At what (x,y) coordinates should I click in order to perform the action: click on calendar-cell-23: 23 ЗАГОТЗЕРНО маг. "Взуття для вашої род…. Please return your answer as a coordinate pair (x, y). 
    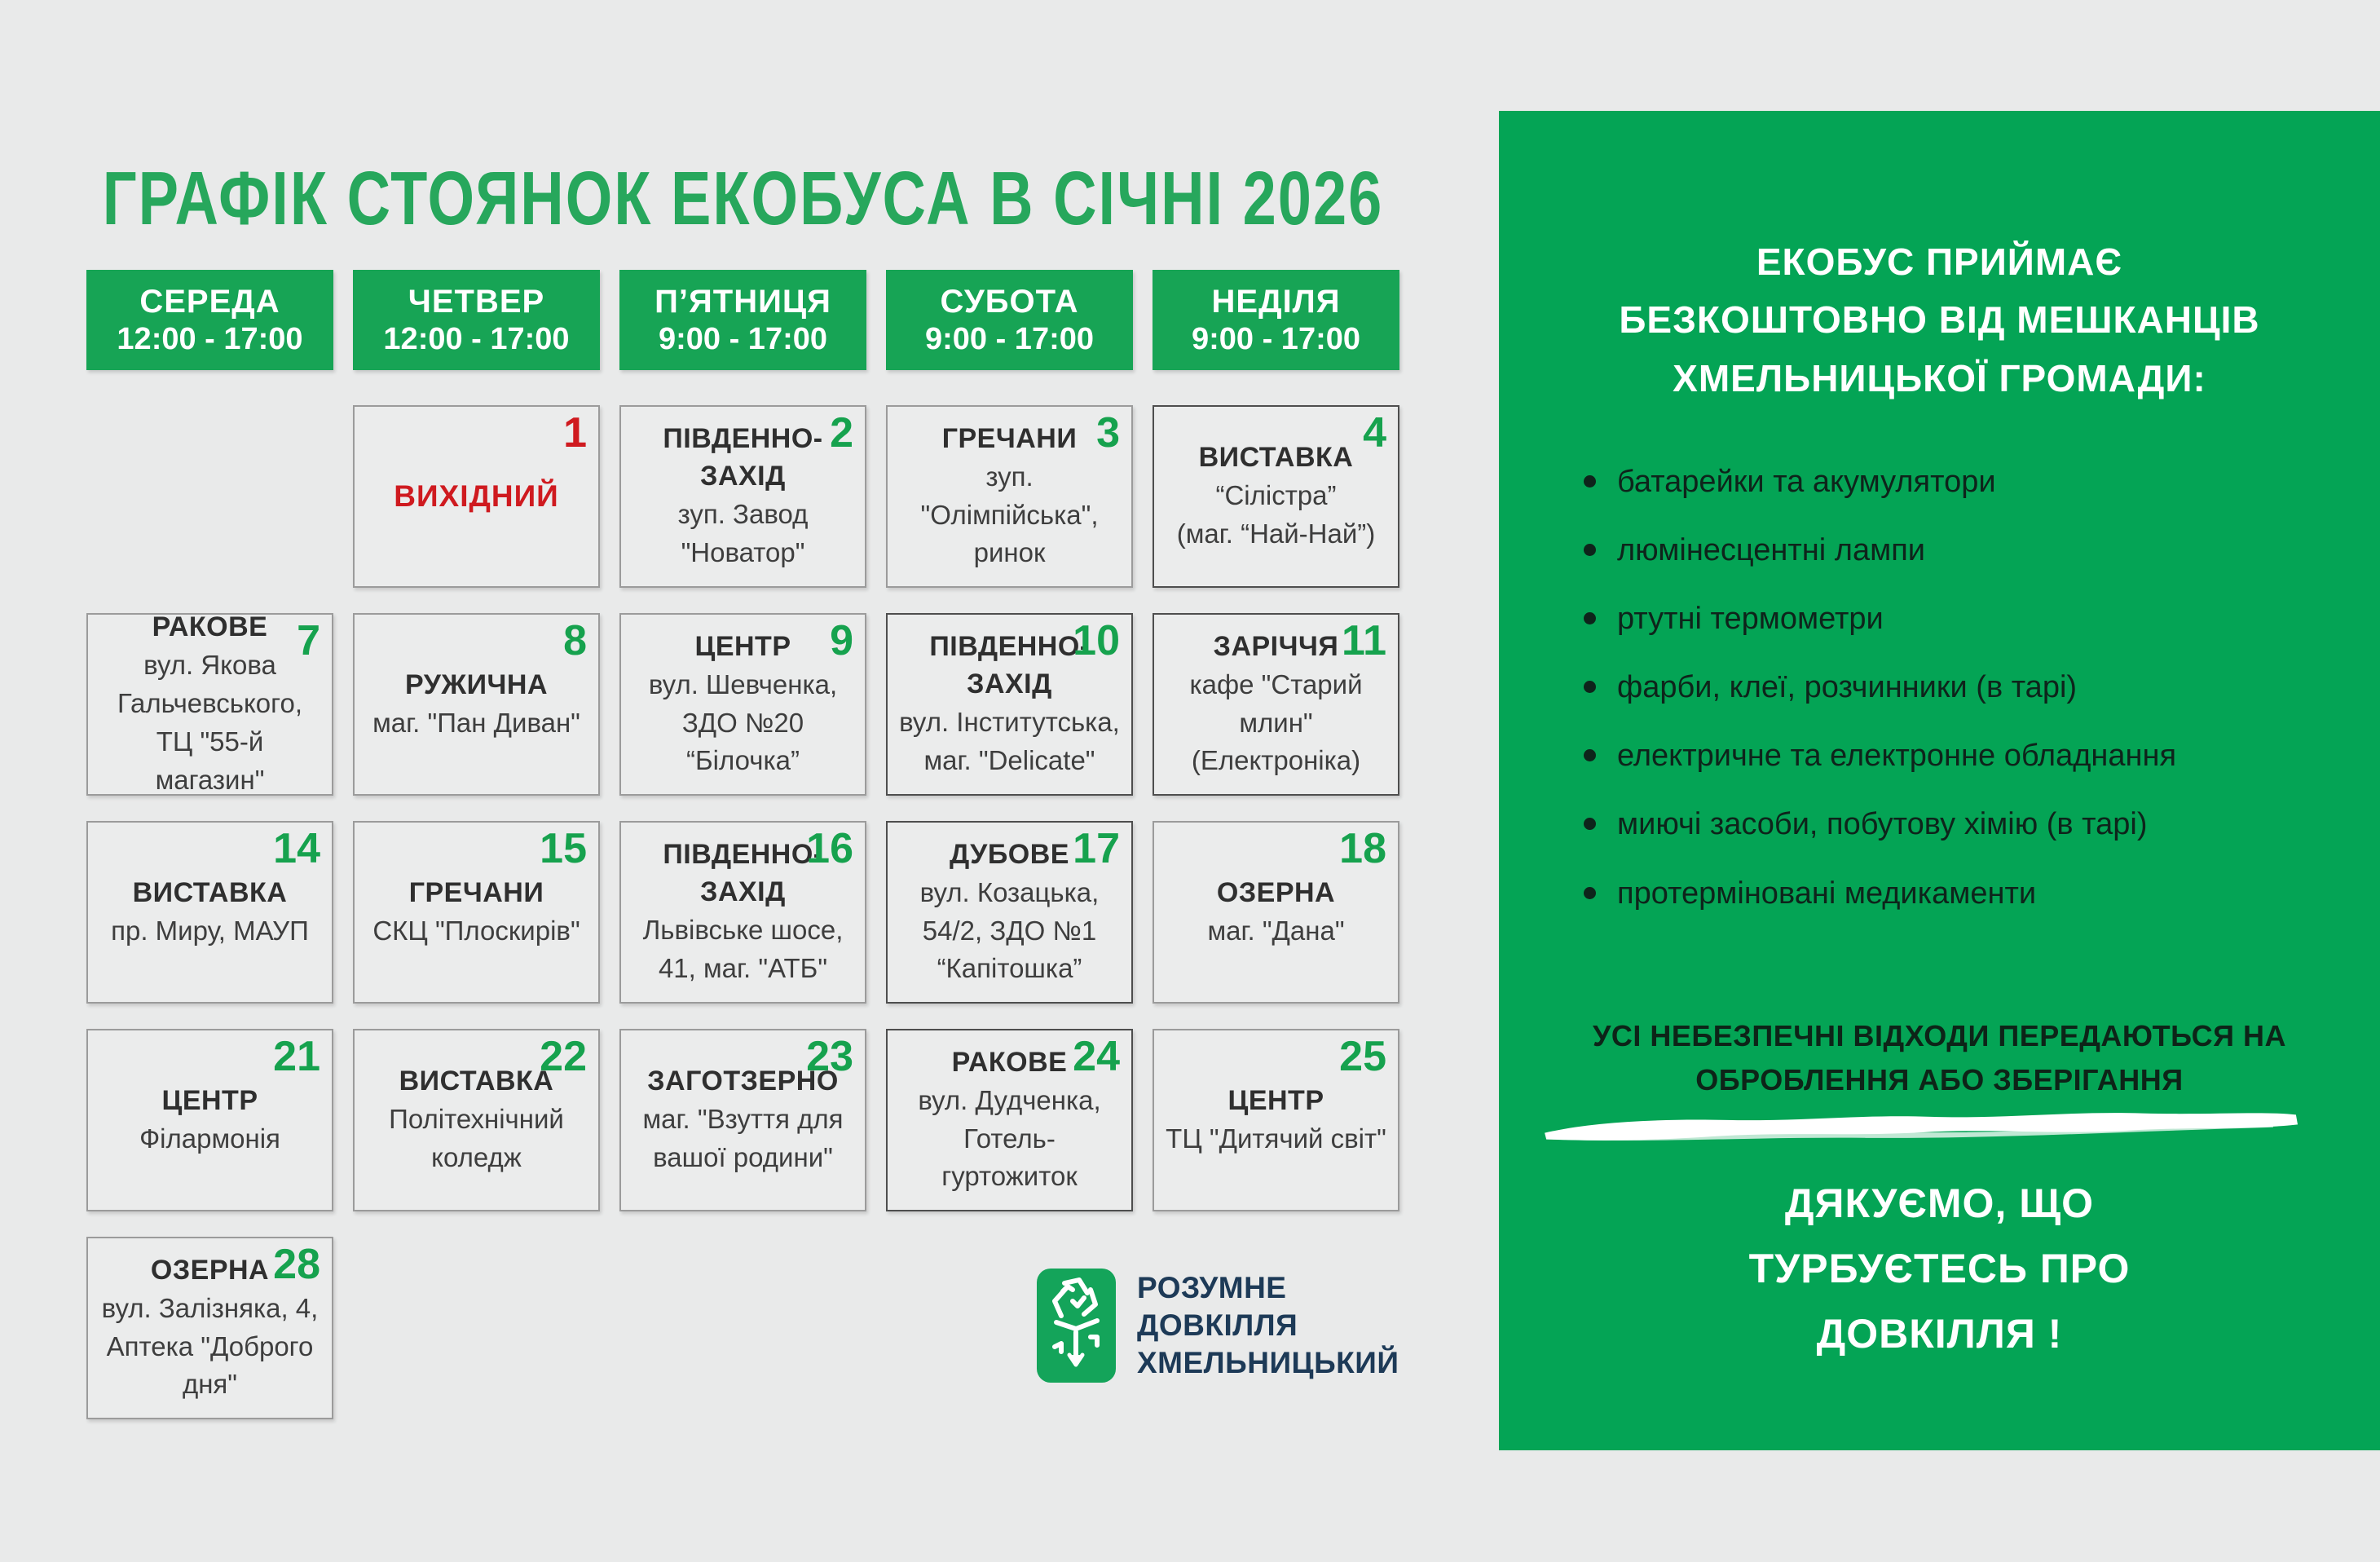
    Looking at the image, I should click on (742, 1120).